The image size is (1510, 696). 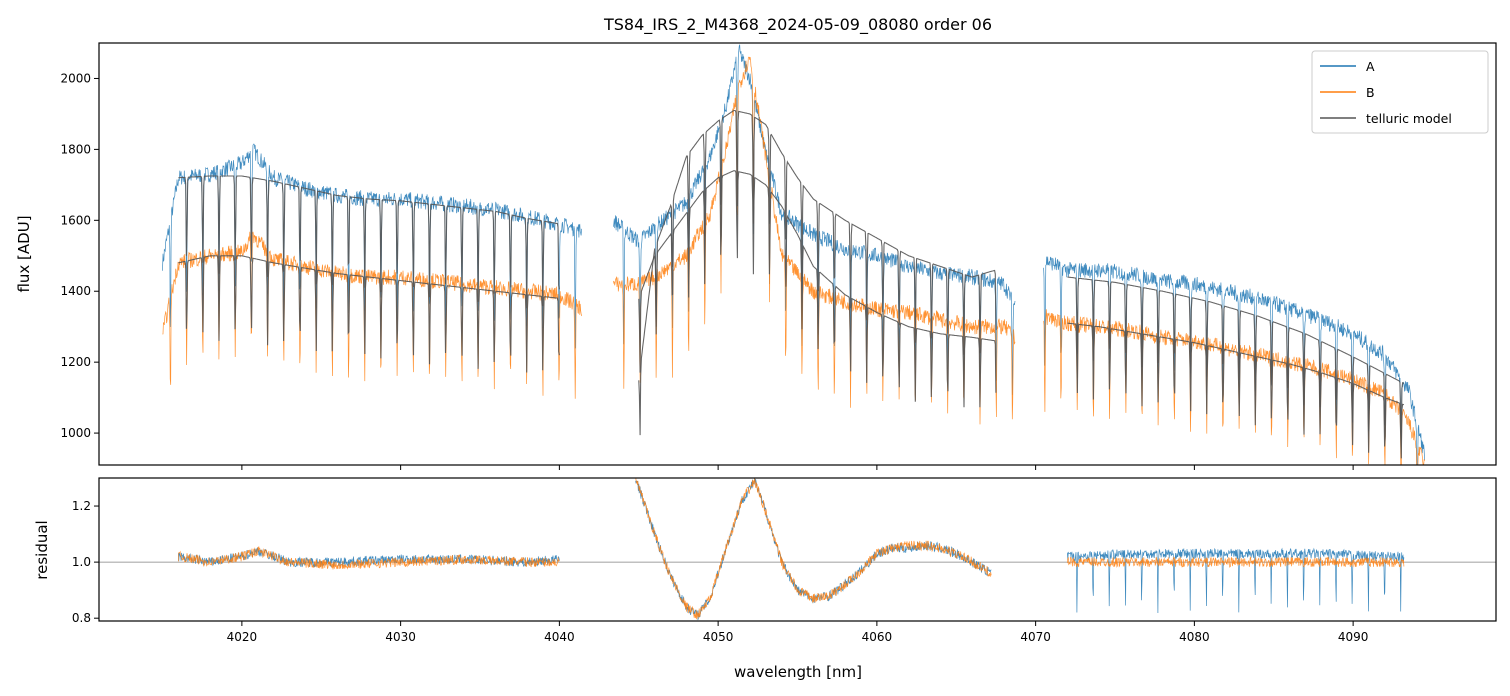 What do you see at coordinates (75, 78) in the screenshot?
I see `flux-y-tick-label: 2000` at bounding box center [75, 78].